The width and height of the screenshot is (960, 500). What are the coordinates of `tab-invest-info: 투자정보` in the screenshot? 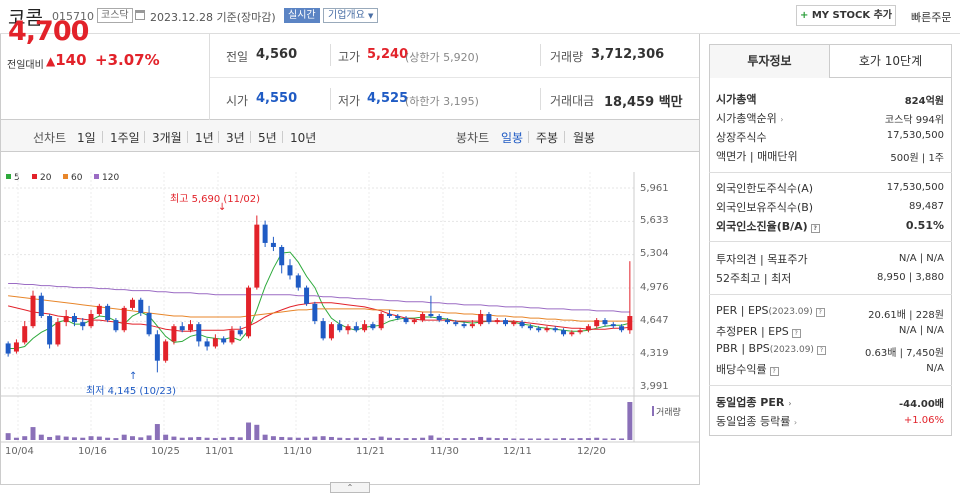 It's located at (770, 61).